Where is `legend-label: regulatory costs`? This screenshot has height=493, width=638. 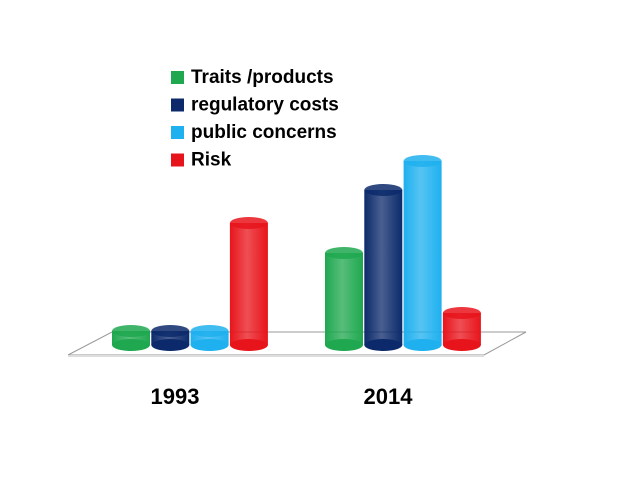
legend-label: regulatory costs is located at coordinates (265, 105).